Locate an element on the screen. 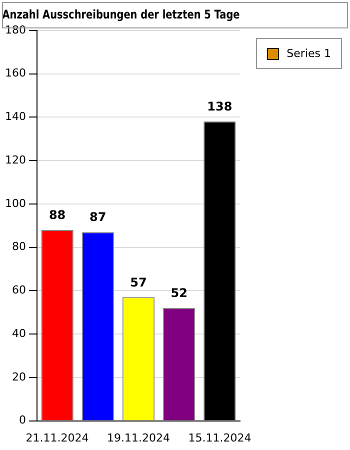  y-tick-label: 40 is located at coordinates (19, 333).